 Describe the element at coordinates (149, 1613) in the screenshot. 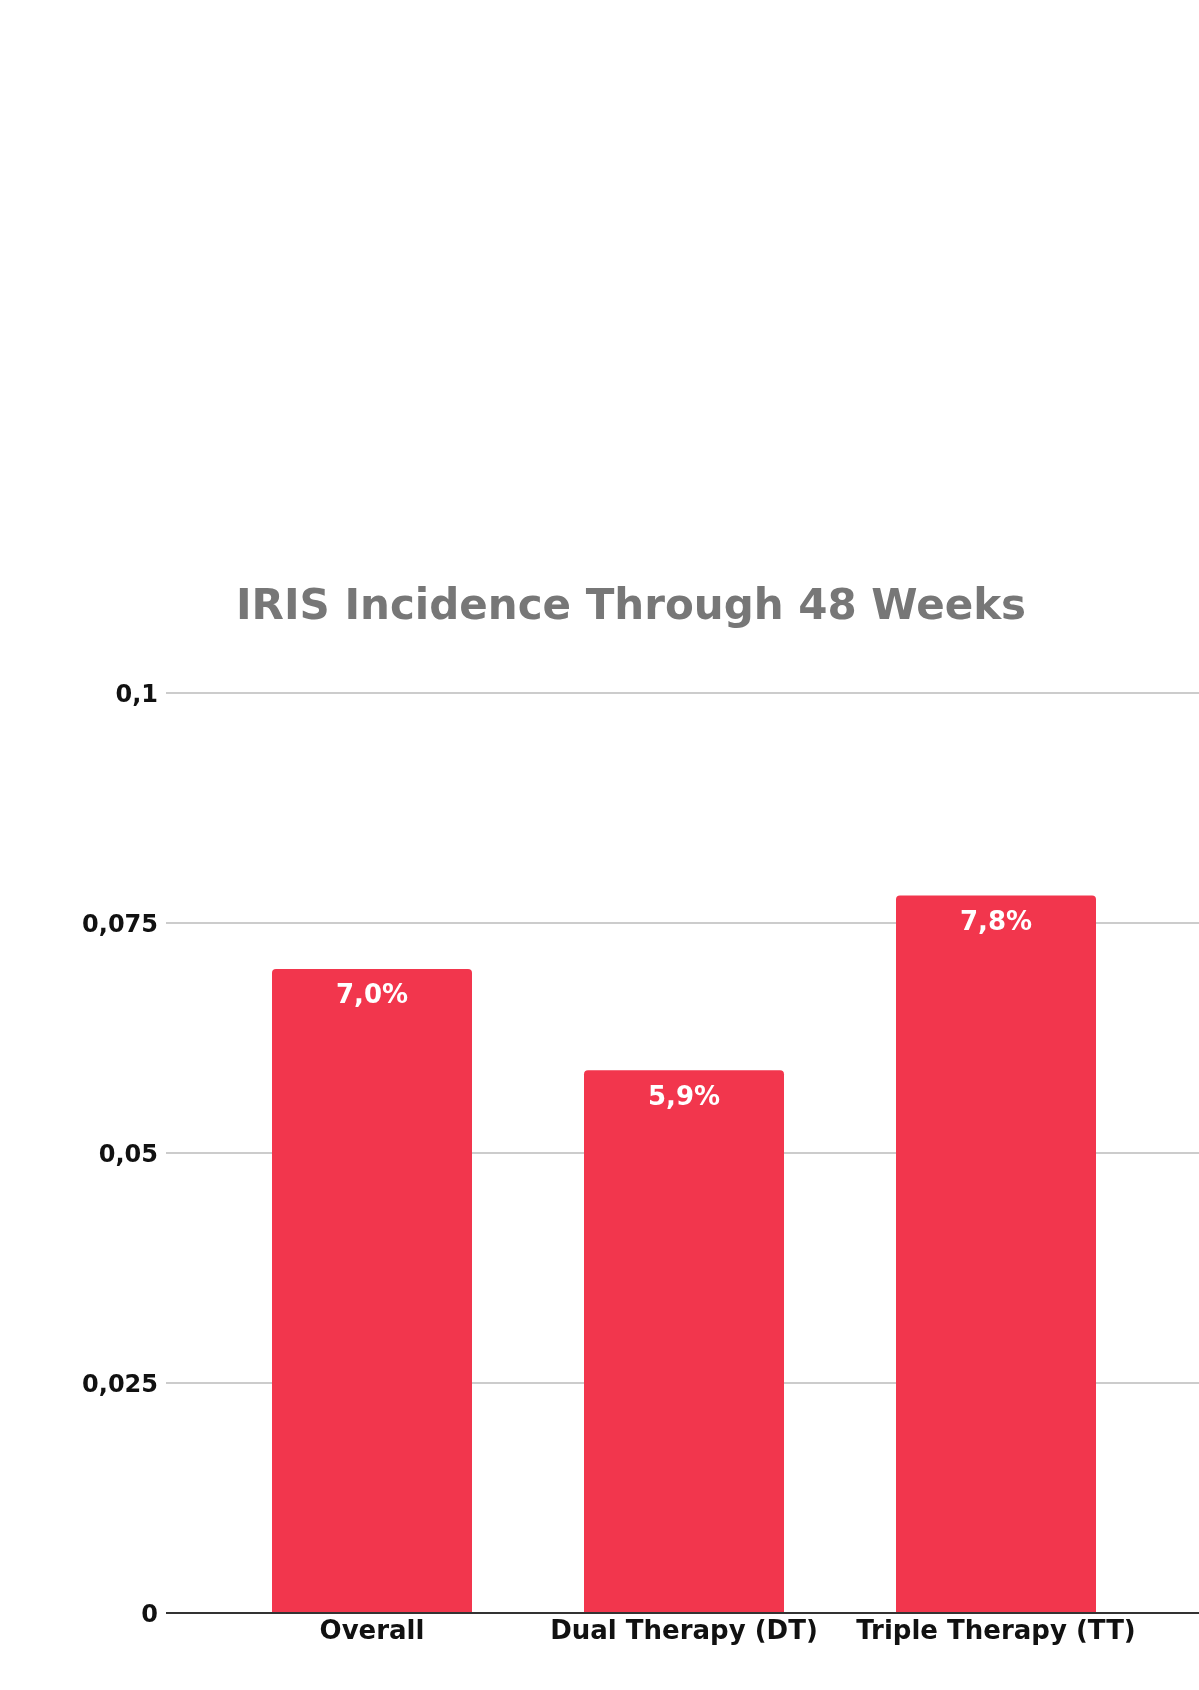

I see `y-tick-label: 0` at that location.